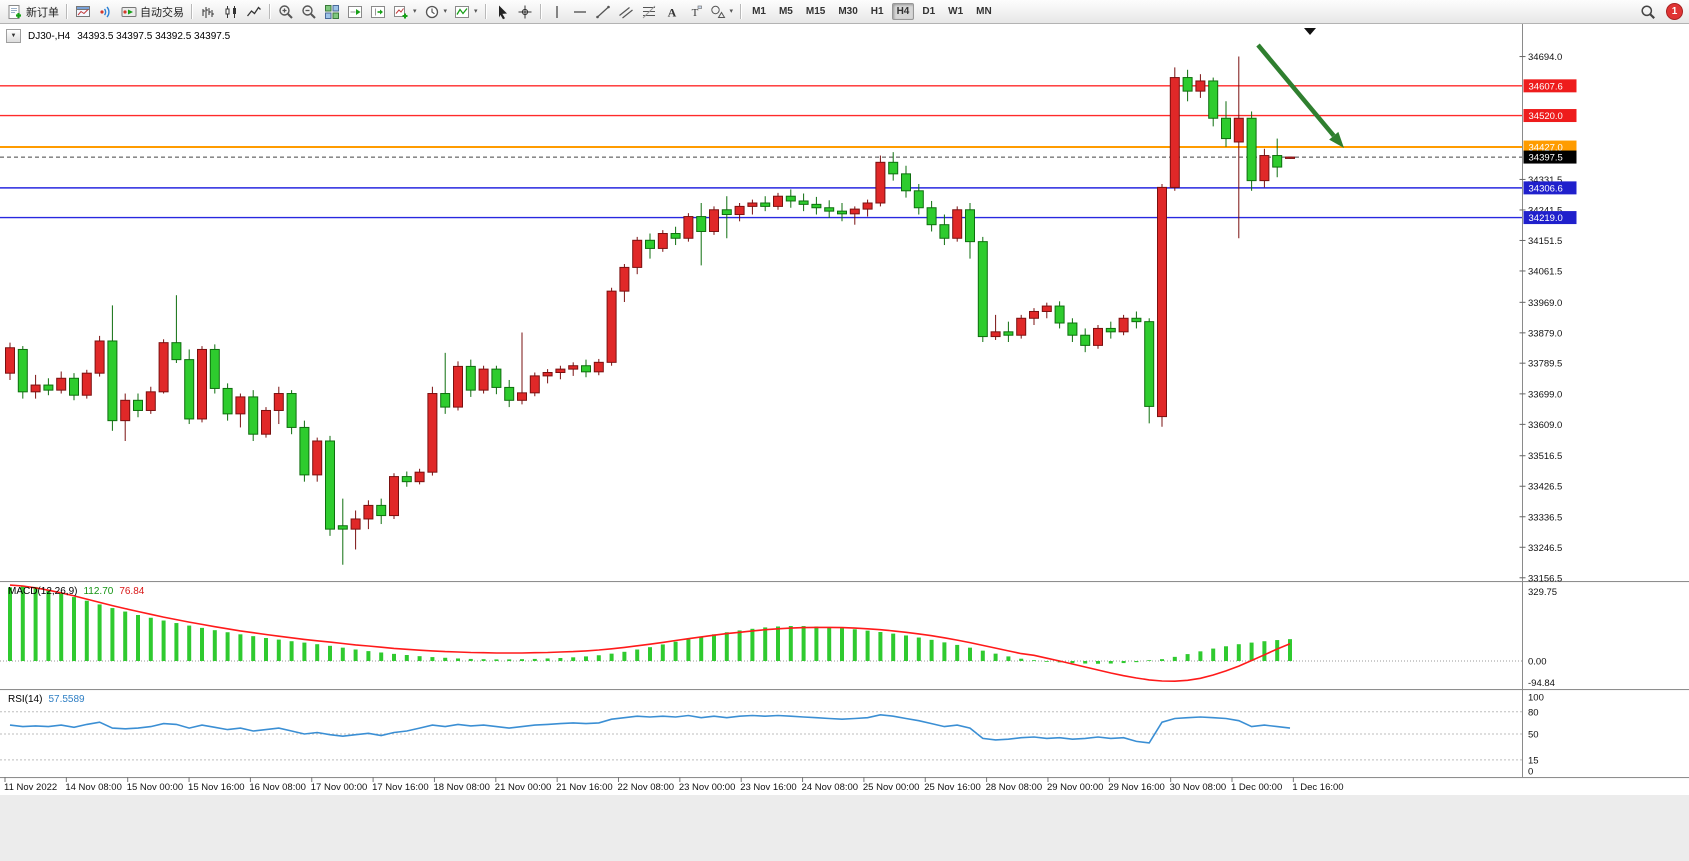  What do you see at coordinates (66, 699) in the screenshot?
I see `rsi-value: 57.5589` at bounding box center [66, 699].